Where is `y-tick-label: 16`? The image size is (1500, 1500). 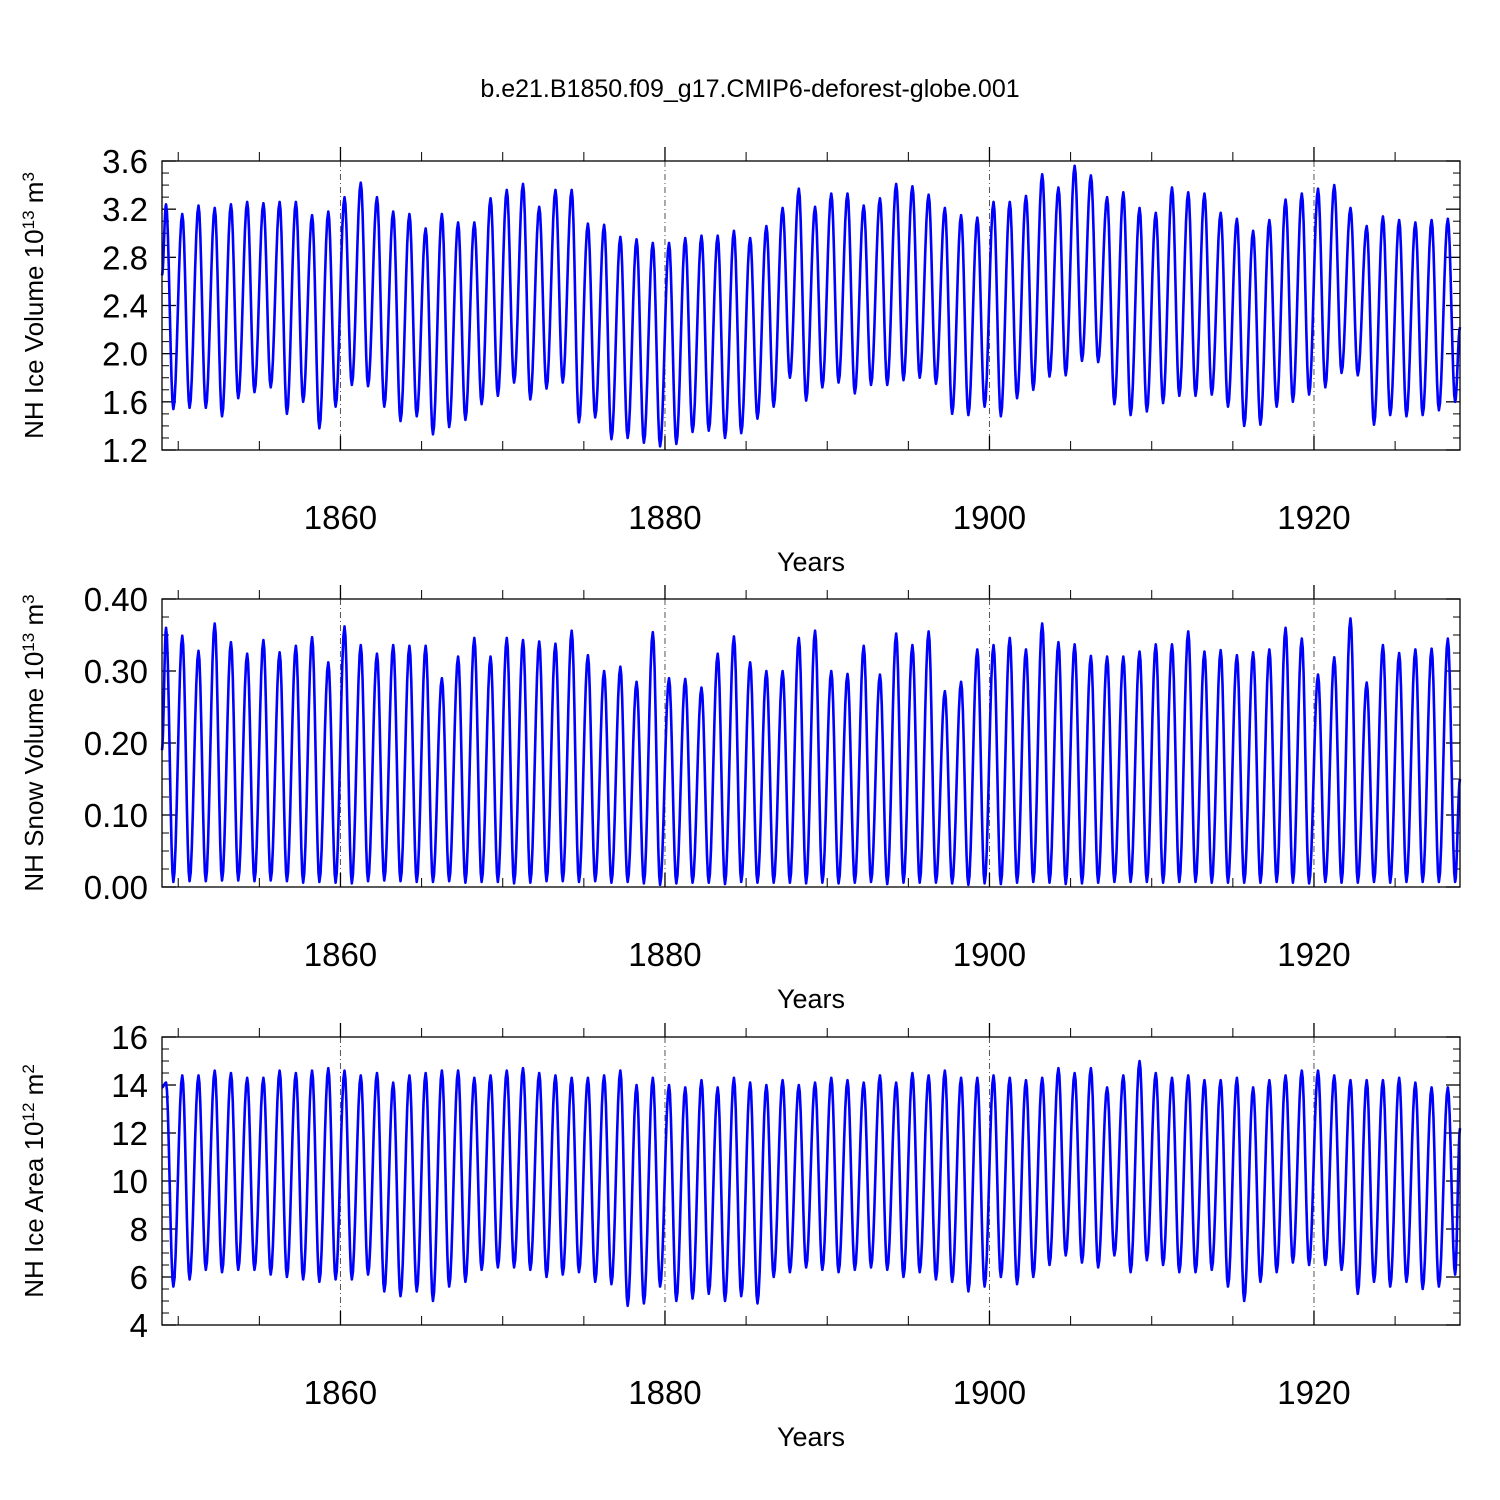
y-tick-label: 16 is located at coordinates (129, 1037).